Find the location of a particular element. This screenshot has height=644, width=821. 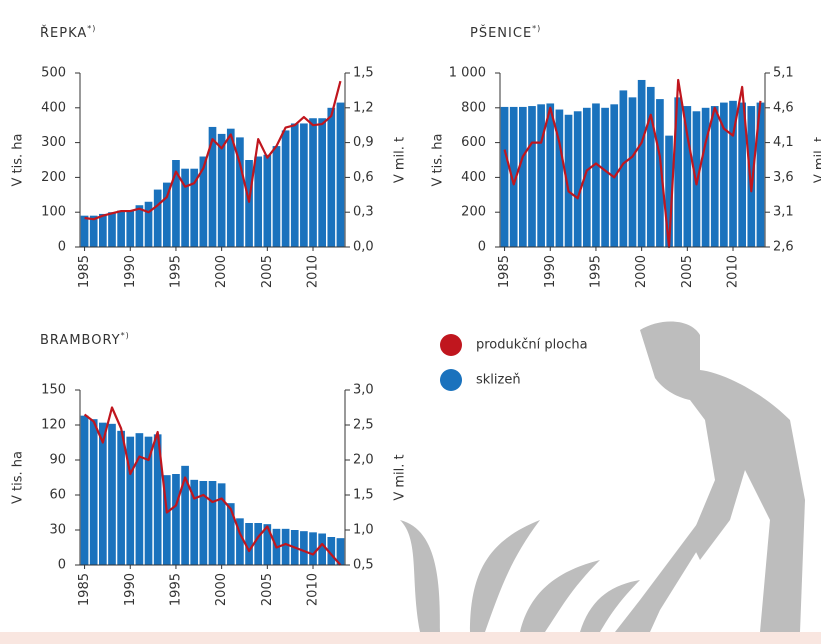

y2-tick-label: 0,9 is located at coordinates (363, 142).